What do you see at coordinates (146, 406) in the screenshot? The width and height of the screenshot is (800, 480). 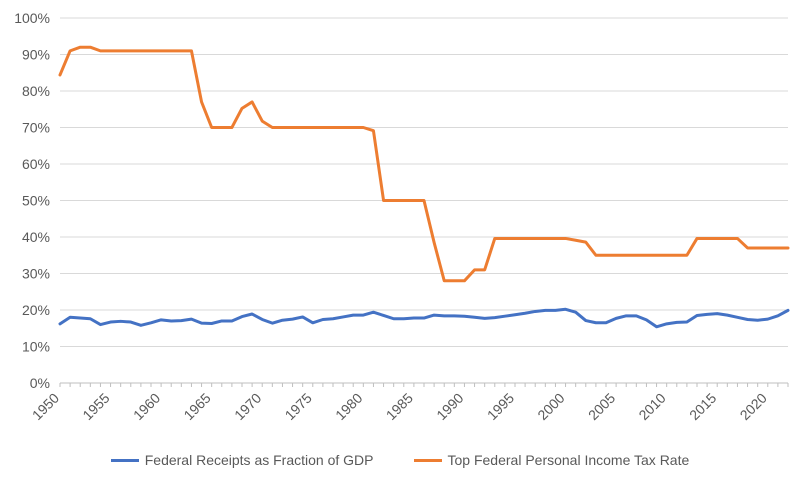 I see `x-tick-label: 1960` at bounding box center [146, 406].